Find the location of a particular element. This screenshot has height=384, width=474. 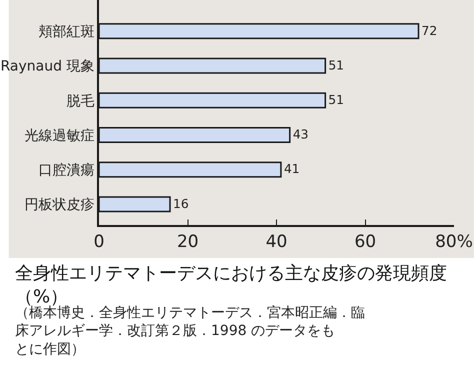

x-tick-label: 20 is located at coordinates (187, 242).